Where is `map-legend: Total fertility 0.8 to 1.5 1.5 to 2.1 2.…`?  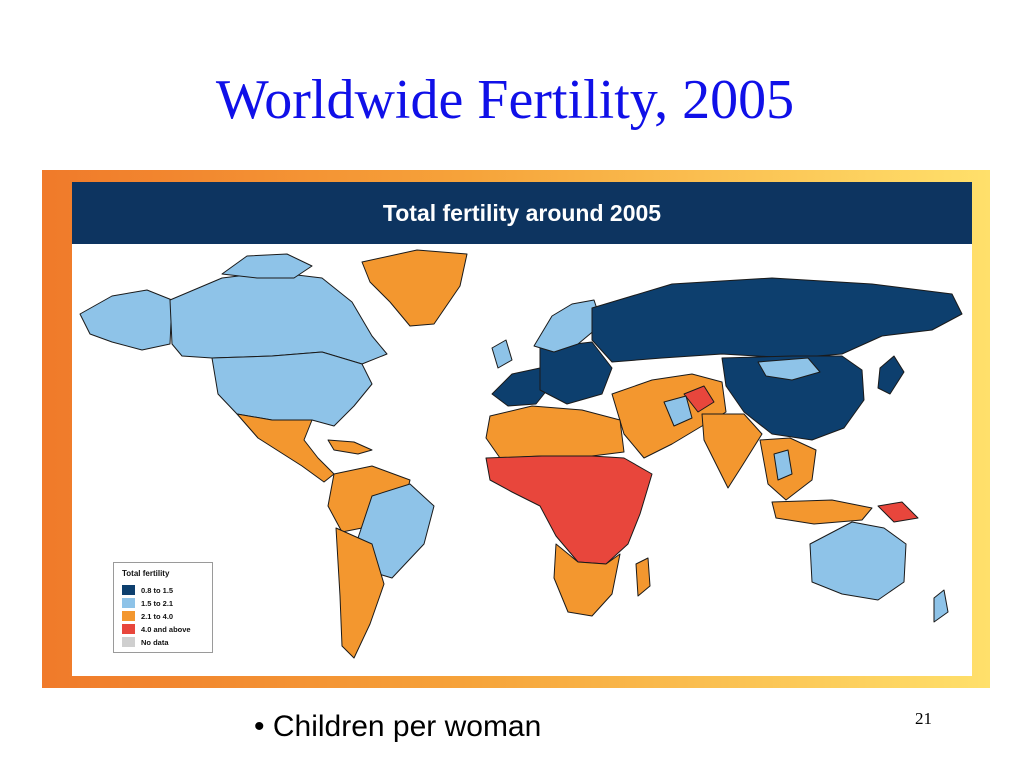
map-legend: Total fertility 0.8 to 1.5 1.5 to 2.1 2.… is located at coordinates (163, 607).